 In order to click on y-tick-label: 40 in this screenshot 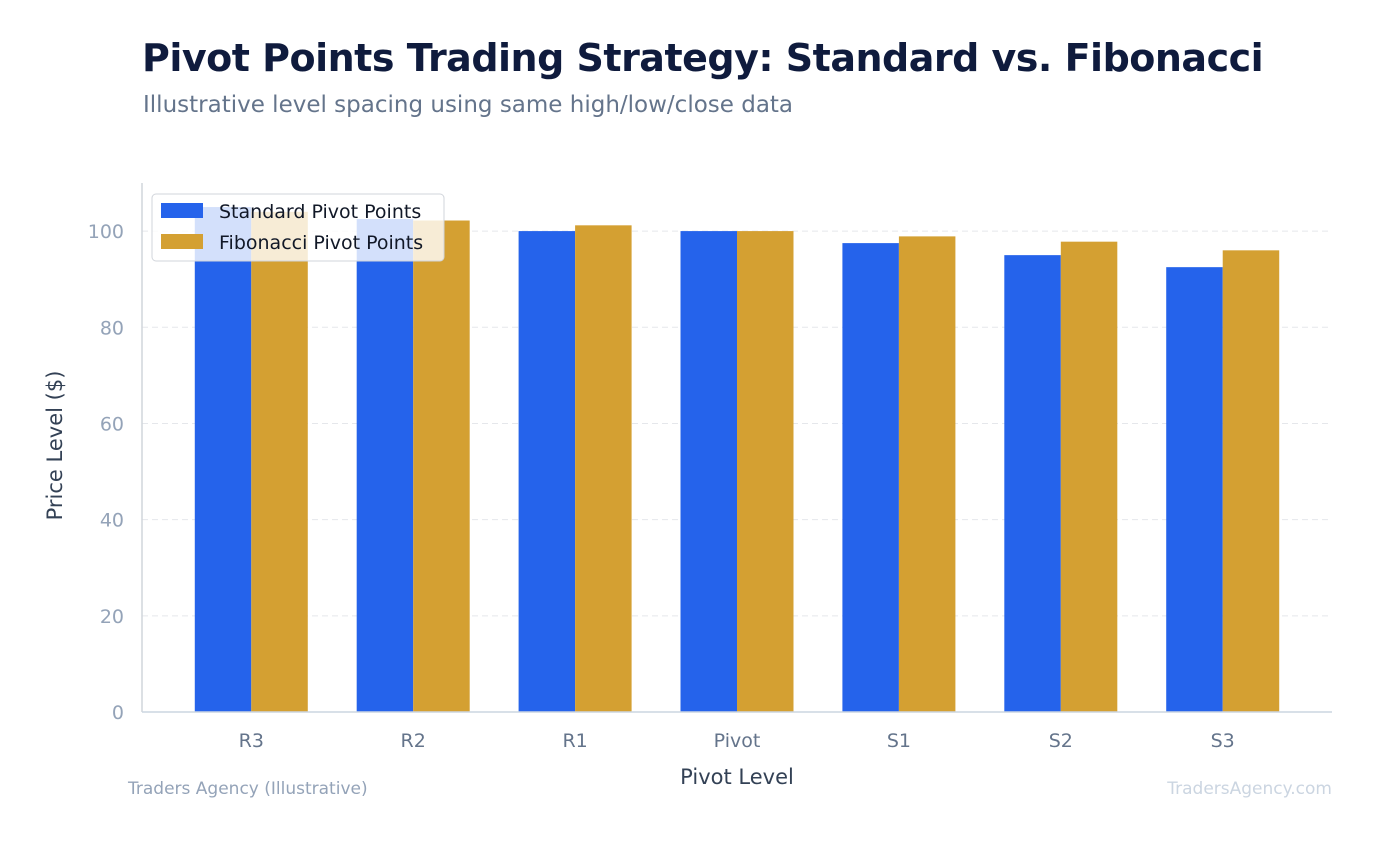, I will do `click(112, 521)`.